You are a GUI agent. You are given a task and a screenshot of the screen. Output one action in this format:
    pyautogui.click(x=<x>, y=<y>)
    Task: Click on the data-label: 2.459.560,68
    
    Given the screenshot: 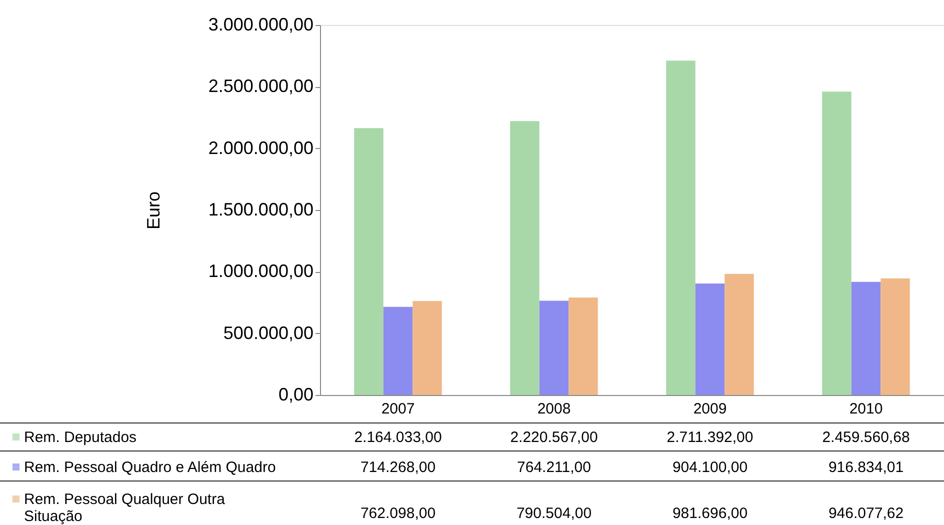 What is the action you would take?
    pyautogui.click(x=866, y=437)
    